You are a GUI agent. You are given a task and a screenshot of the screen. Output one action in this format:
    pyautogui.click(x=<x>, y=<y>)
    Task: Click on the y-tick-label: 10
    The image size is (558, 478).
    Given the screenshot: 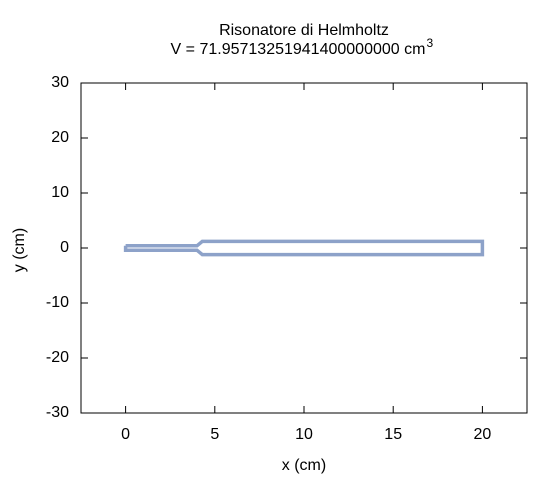 What is the action you would take?
    pyautogui.click(x=60, y=192)
    